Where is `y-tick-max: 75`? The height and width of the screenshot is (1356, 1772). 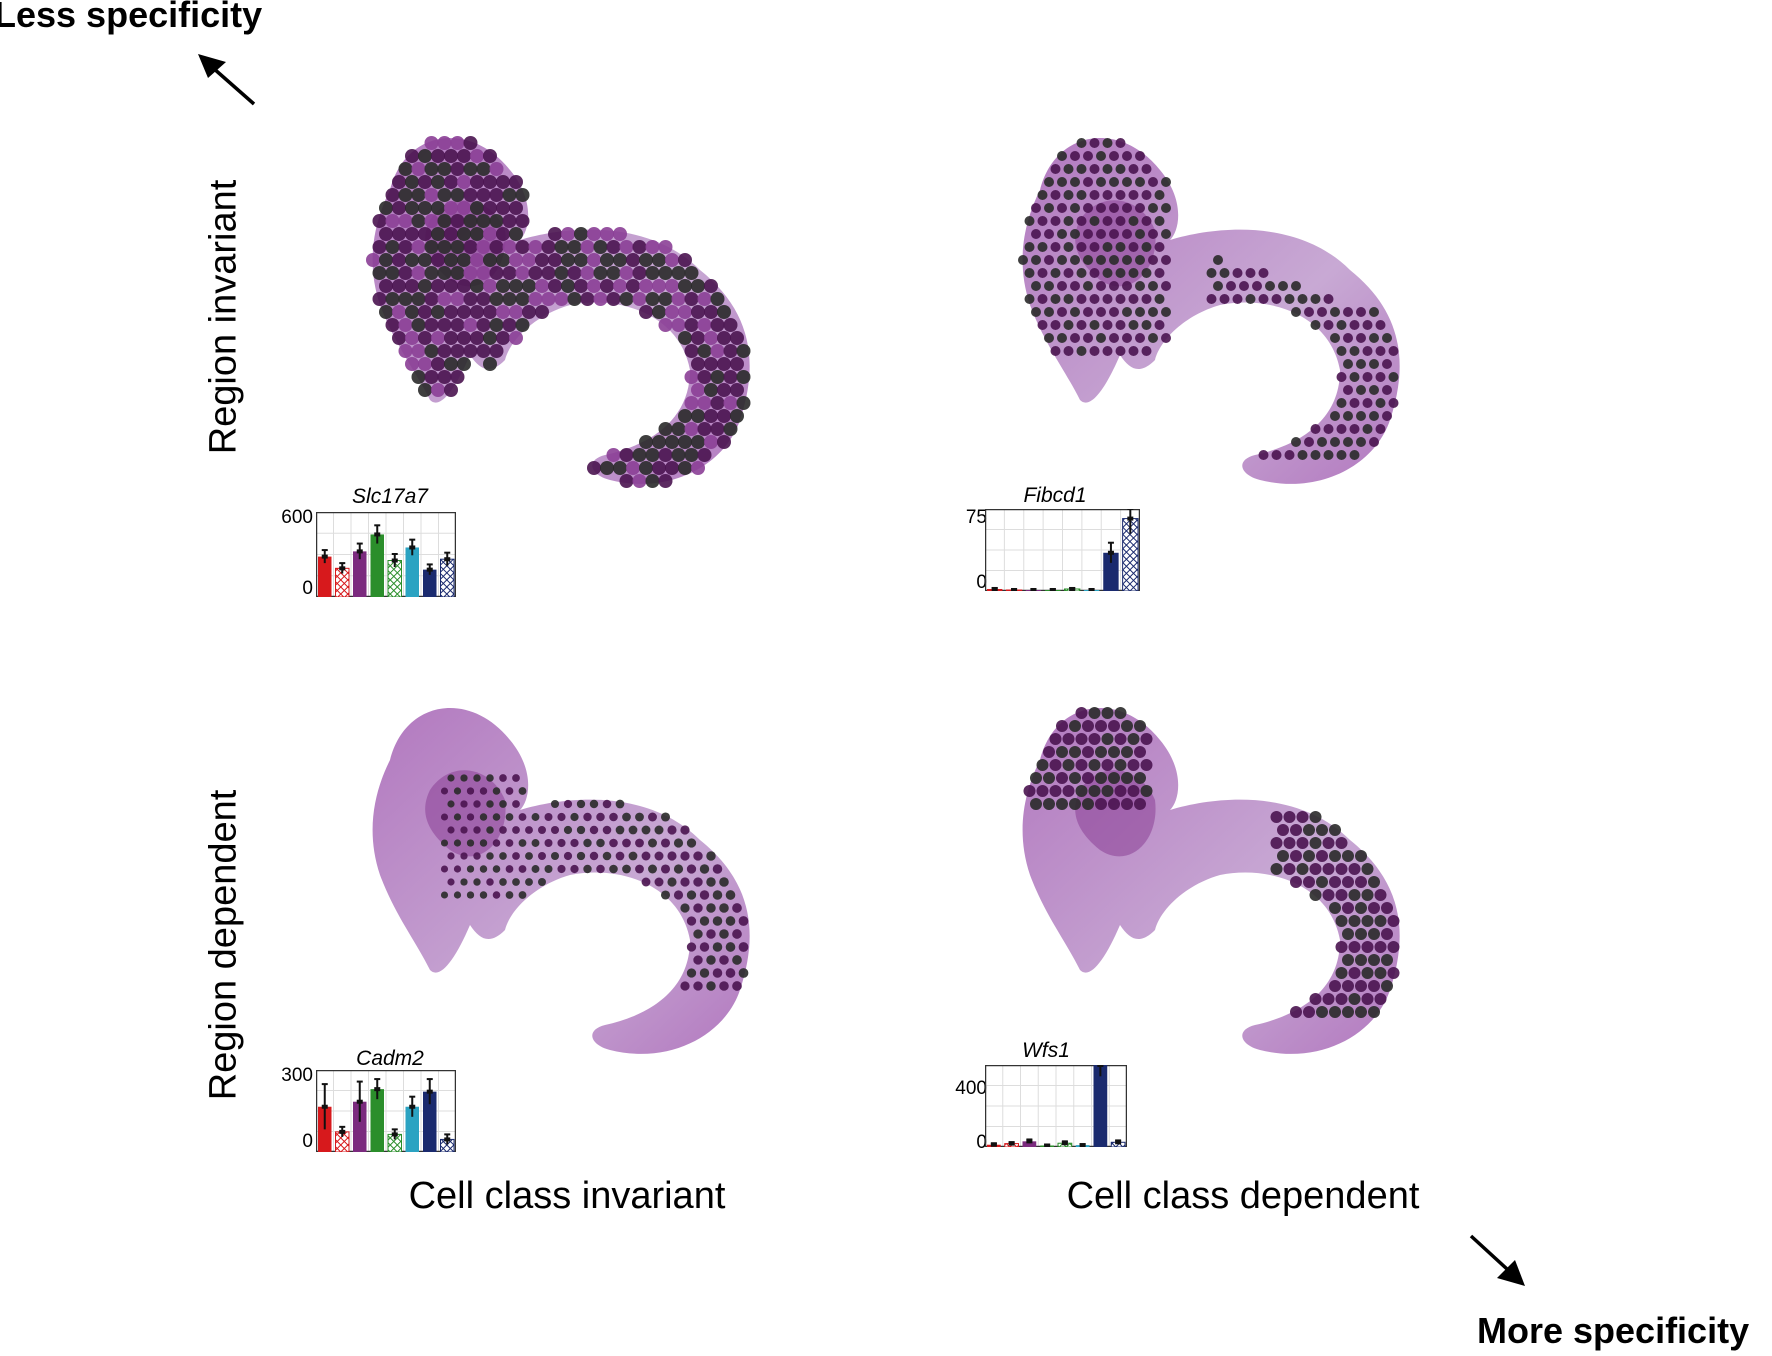
y-tick-max: 75 is located at coordinates (957, 518).